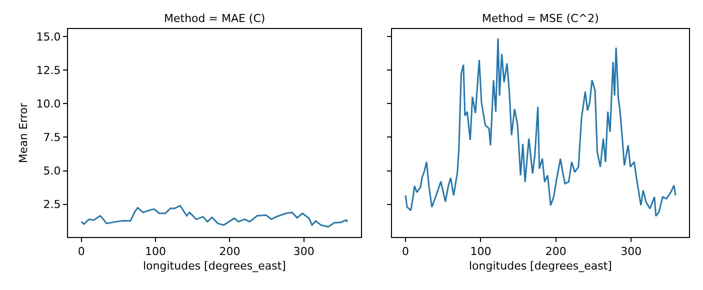  What do you see at coordinates (48, 70) in the screenshot?
I see `y-tick-label: 12.5` at bounding box center [48, 70].